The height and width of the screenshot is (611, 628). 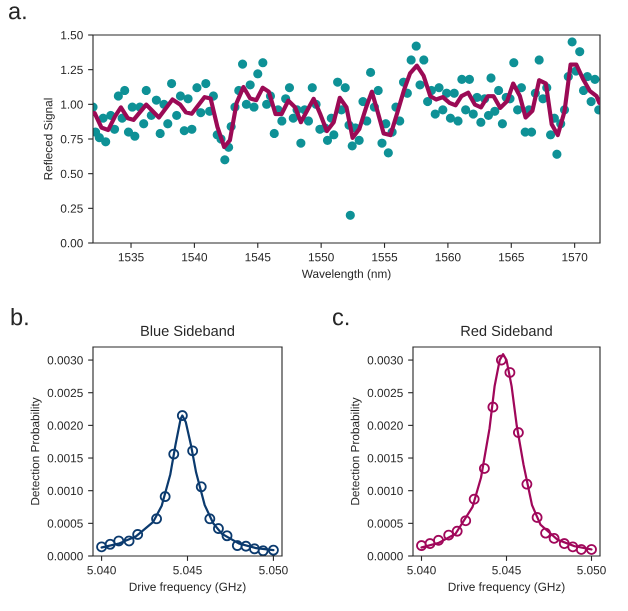 I want to click on x-tick-label: 1545, so click(x=258, y=257).